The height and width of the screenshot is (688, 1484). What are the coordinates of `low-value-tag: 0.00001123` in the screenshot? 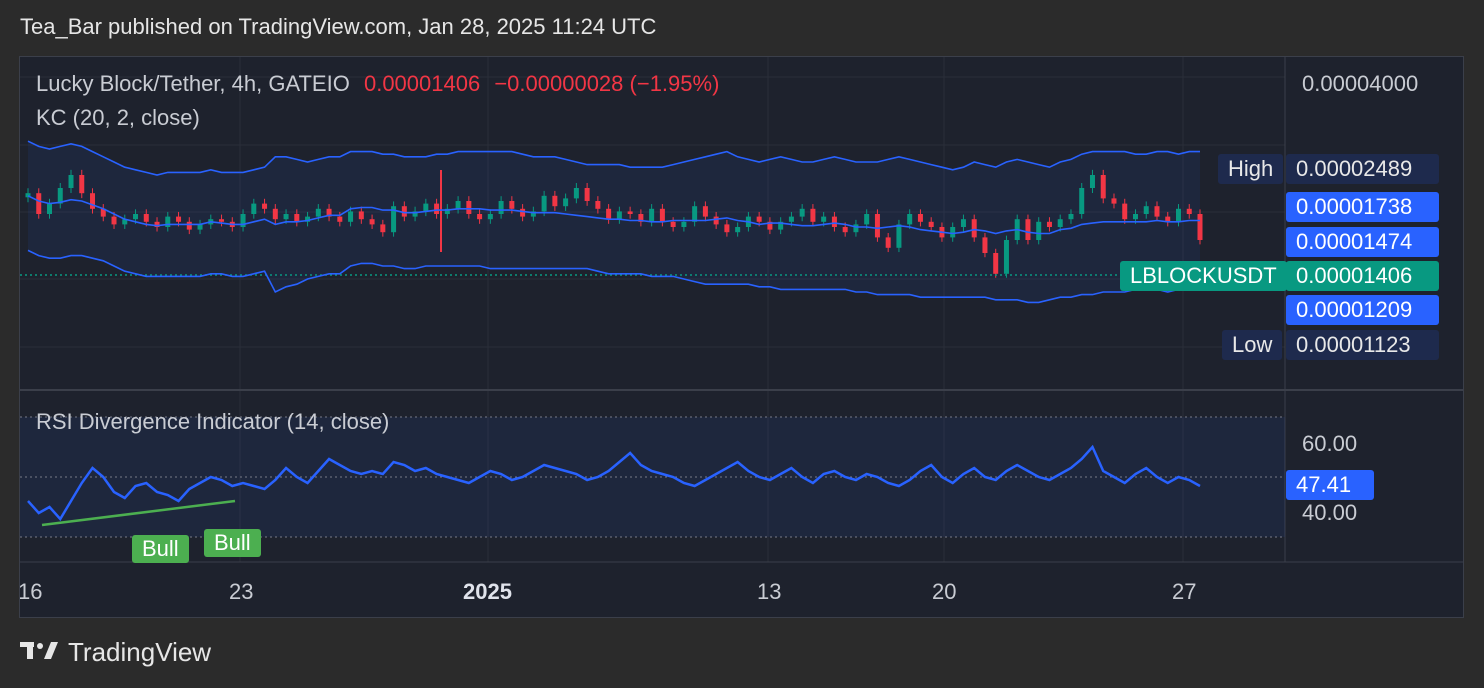 It's located at (1362, 345).